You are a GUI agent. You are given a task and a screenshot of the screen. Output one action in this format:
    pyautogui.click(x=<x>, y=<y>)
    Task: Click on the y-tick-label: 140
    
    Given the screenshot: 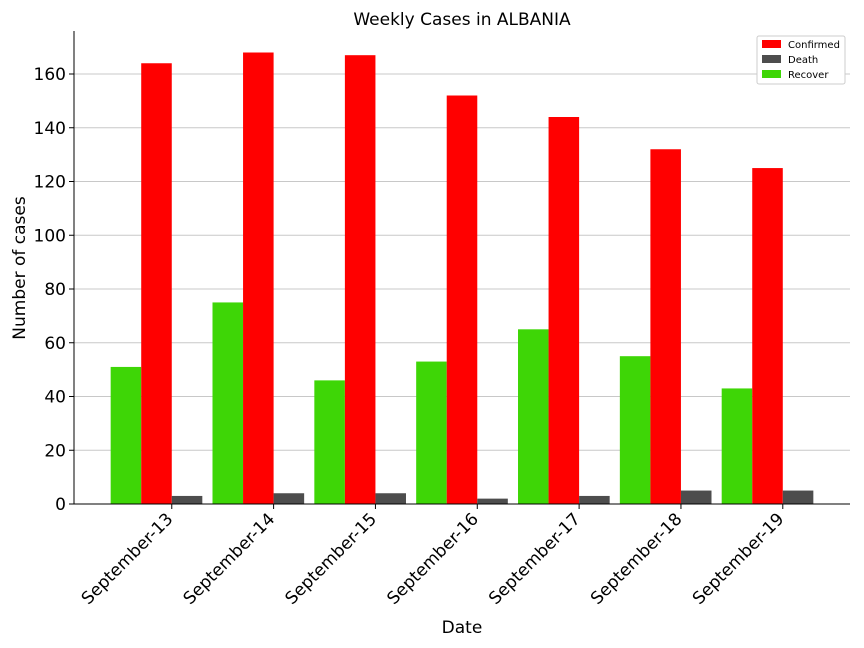 What is the action you would take?
    pyautogui.click(x=50, y=129)
    